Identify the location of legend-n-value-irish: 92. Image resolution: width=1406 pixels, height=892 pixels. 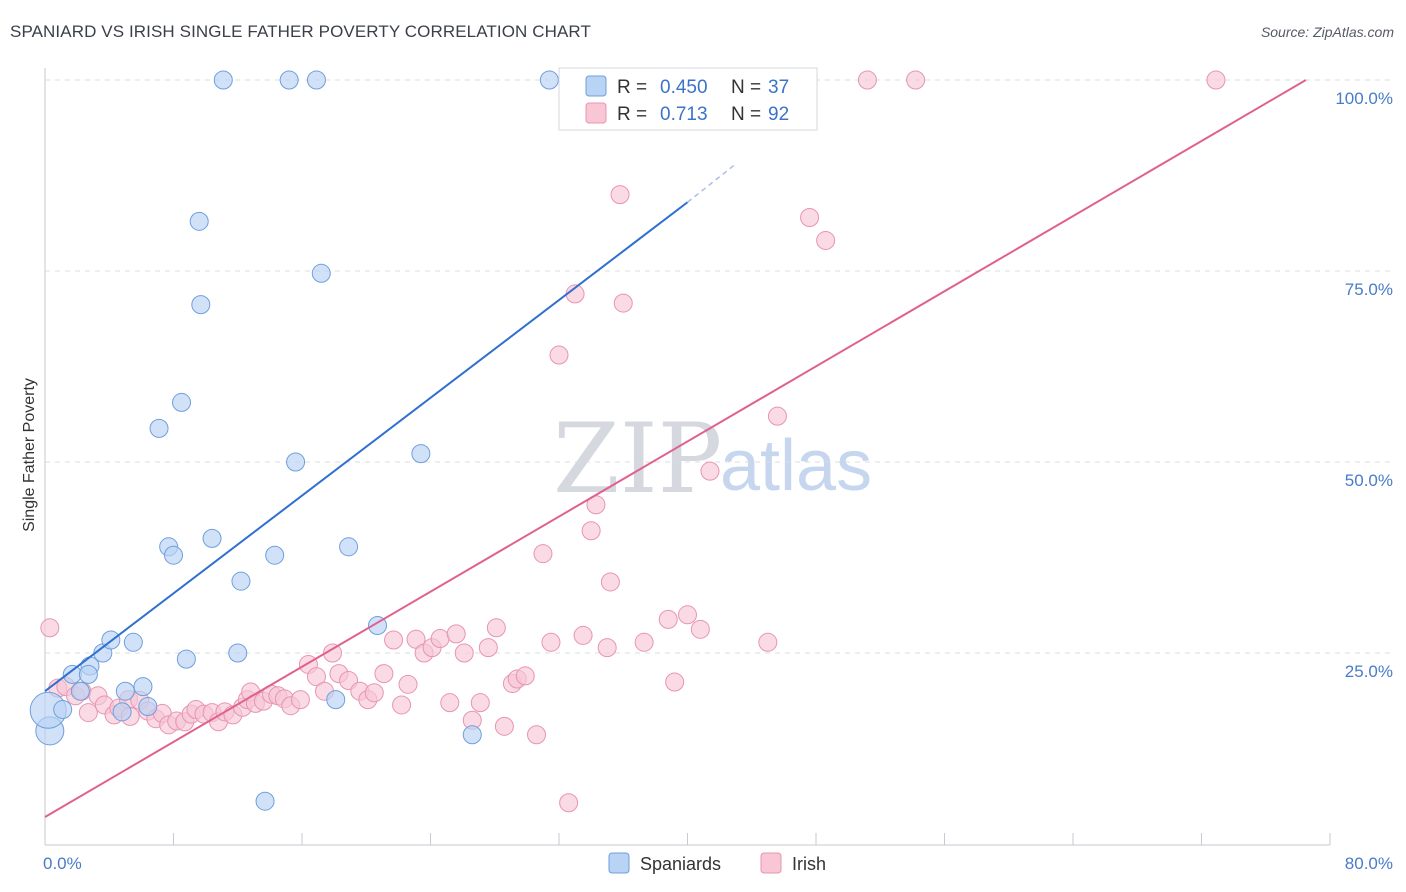
(778, 114).